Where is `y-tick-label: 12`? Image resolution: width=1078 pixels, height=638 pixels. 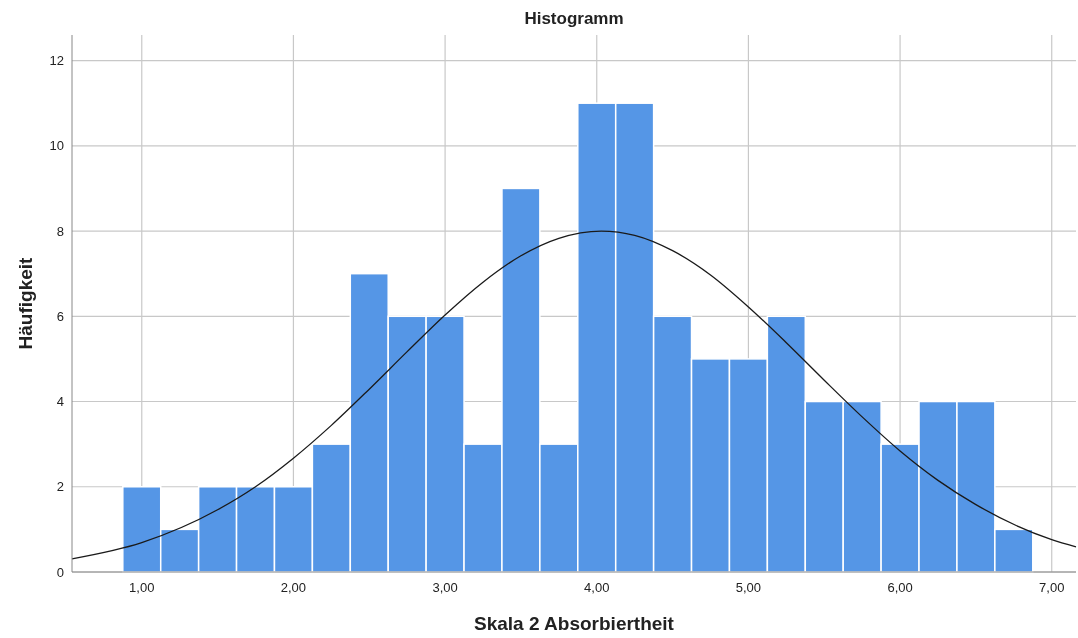
y-tick-label: 12 is located at coordinates (56, 61).